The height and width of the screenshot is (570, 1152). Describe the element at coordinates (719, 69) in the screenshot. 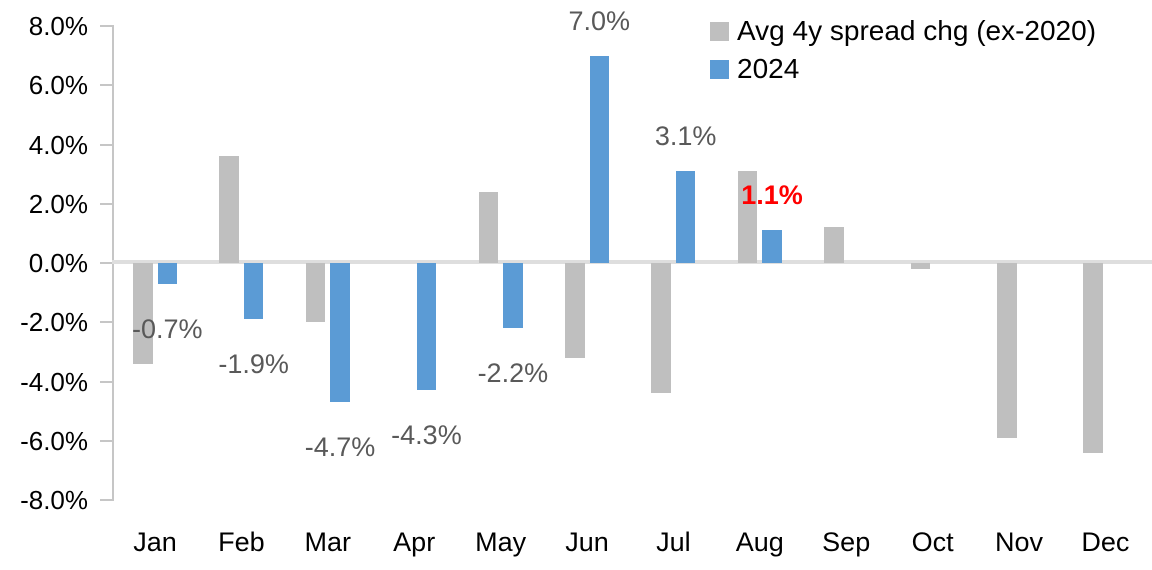

I see `legend-swatch-blue` at that location.